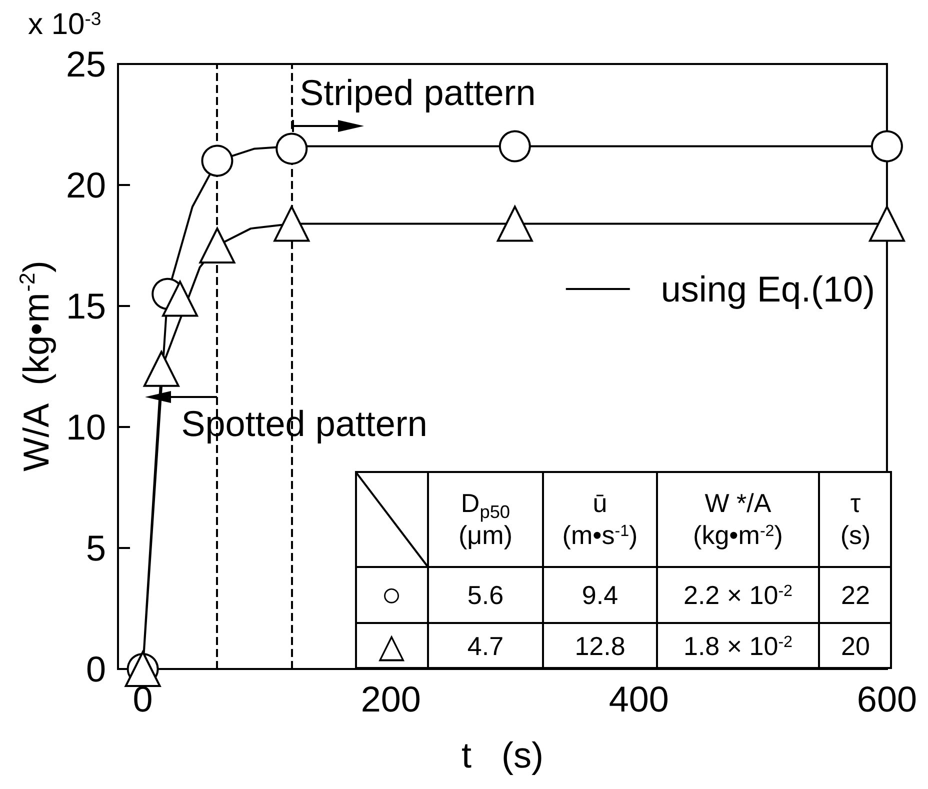  Describe the element at coordinates (855, 646) in the screenshot. I see `annotation: 20` at that location.